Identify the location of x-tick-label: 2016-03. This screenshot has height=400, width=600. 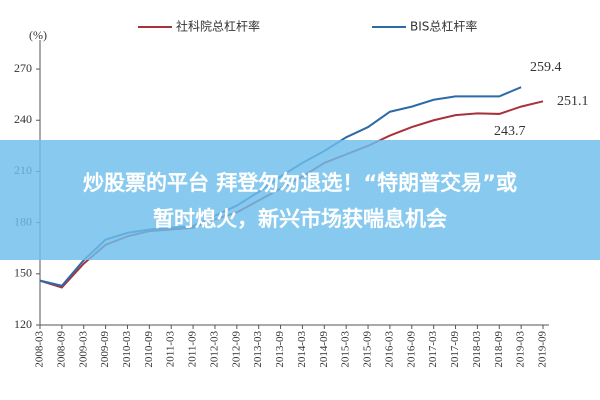
(389, 349).